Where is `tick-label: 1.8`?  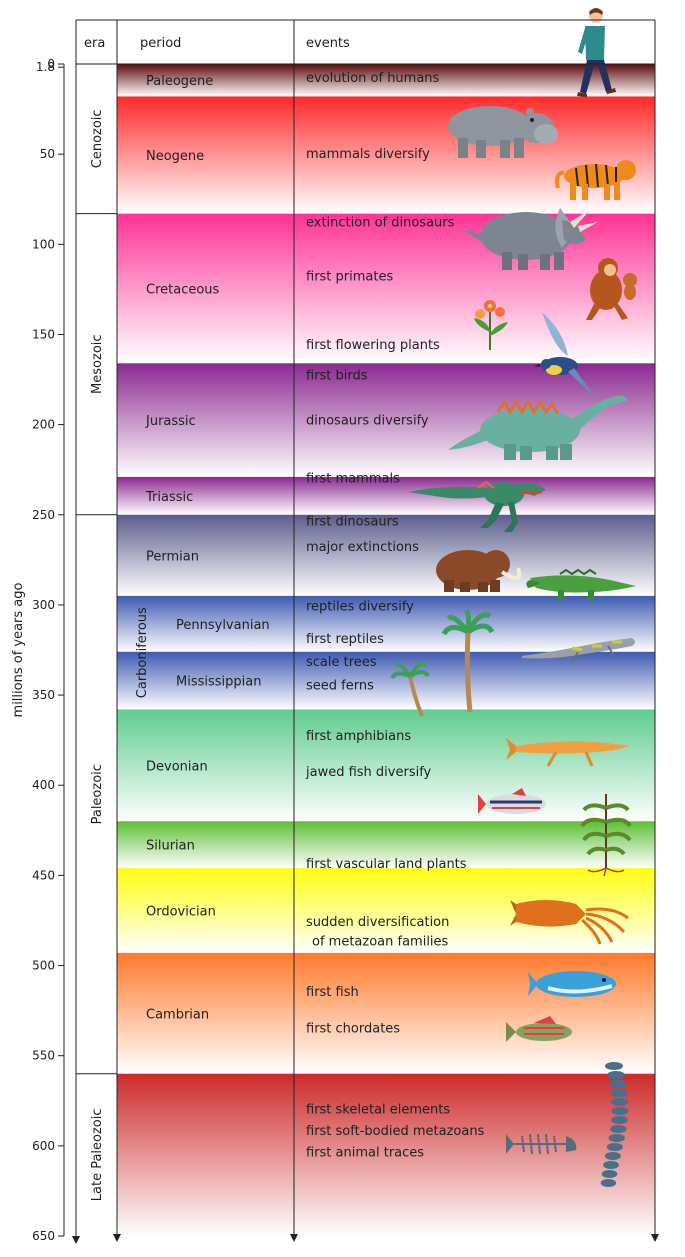
tick-label: 1.8 is located at coordinates (45, 67).